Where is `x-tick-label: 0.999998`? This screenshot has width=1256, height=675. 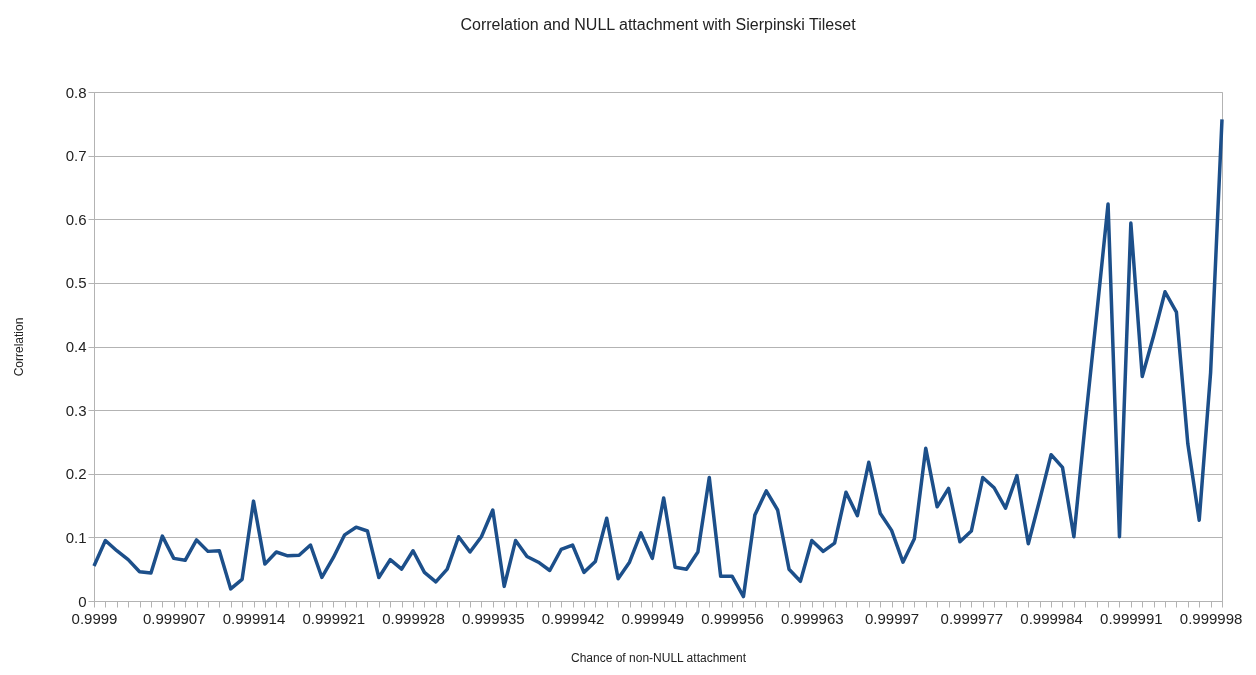 x-tick-label: 0.999998 is located at coordinates (1211, 618).